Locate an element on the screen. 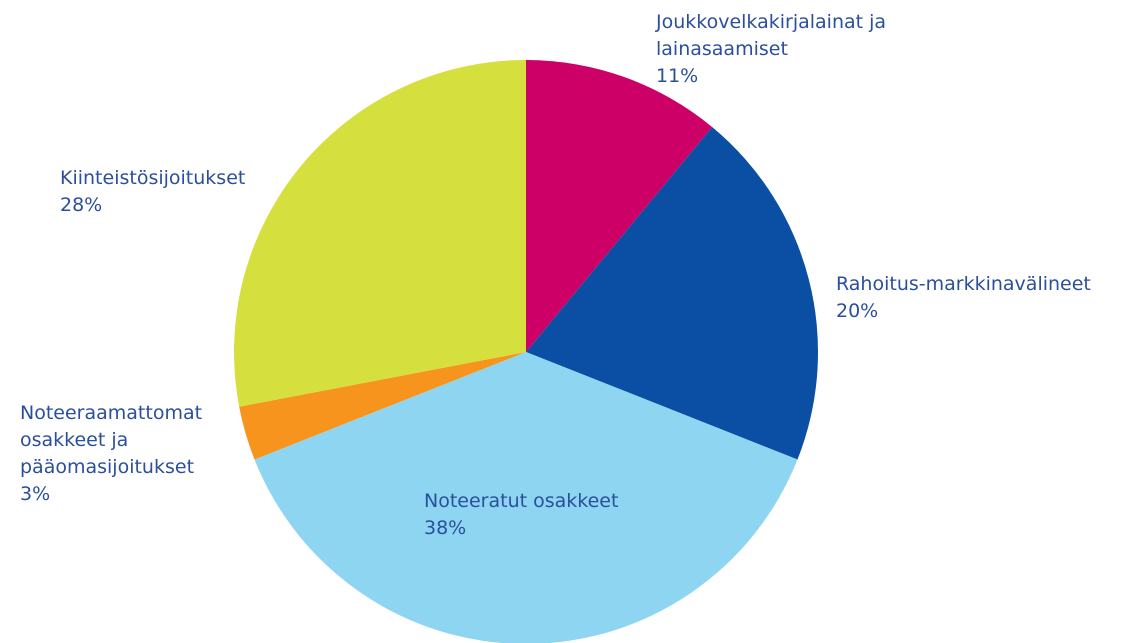 This screenshot has width=1128, height=643. slice-category-label: pääomasijoitukset is located at coordinates (107, 467).